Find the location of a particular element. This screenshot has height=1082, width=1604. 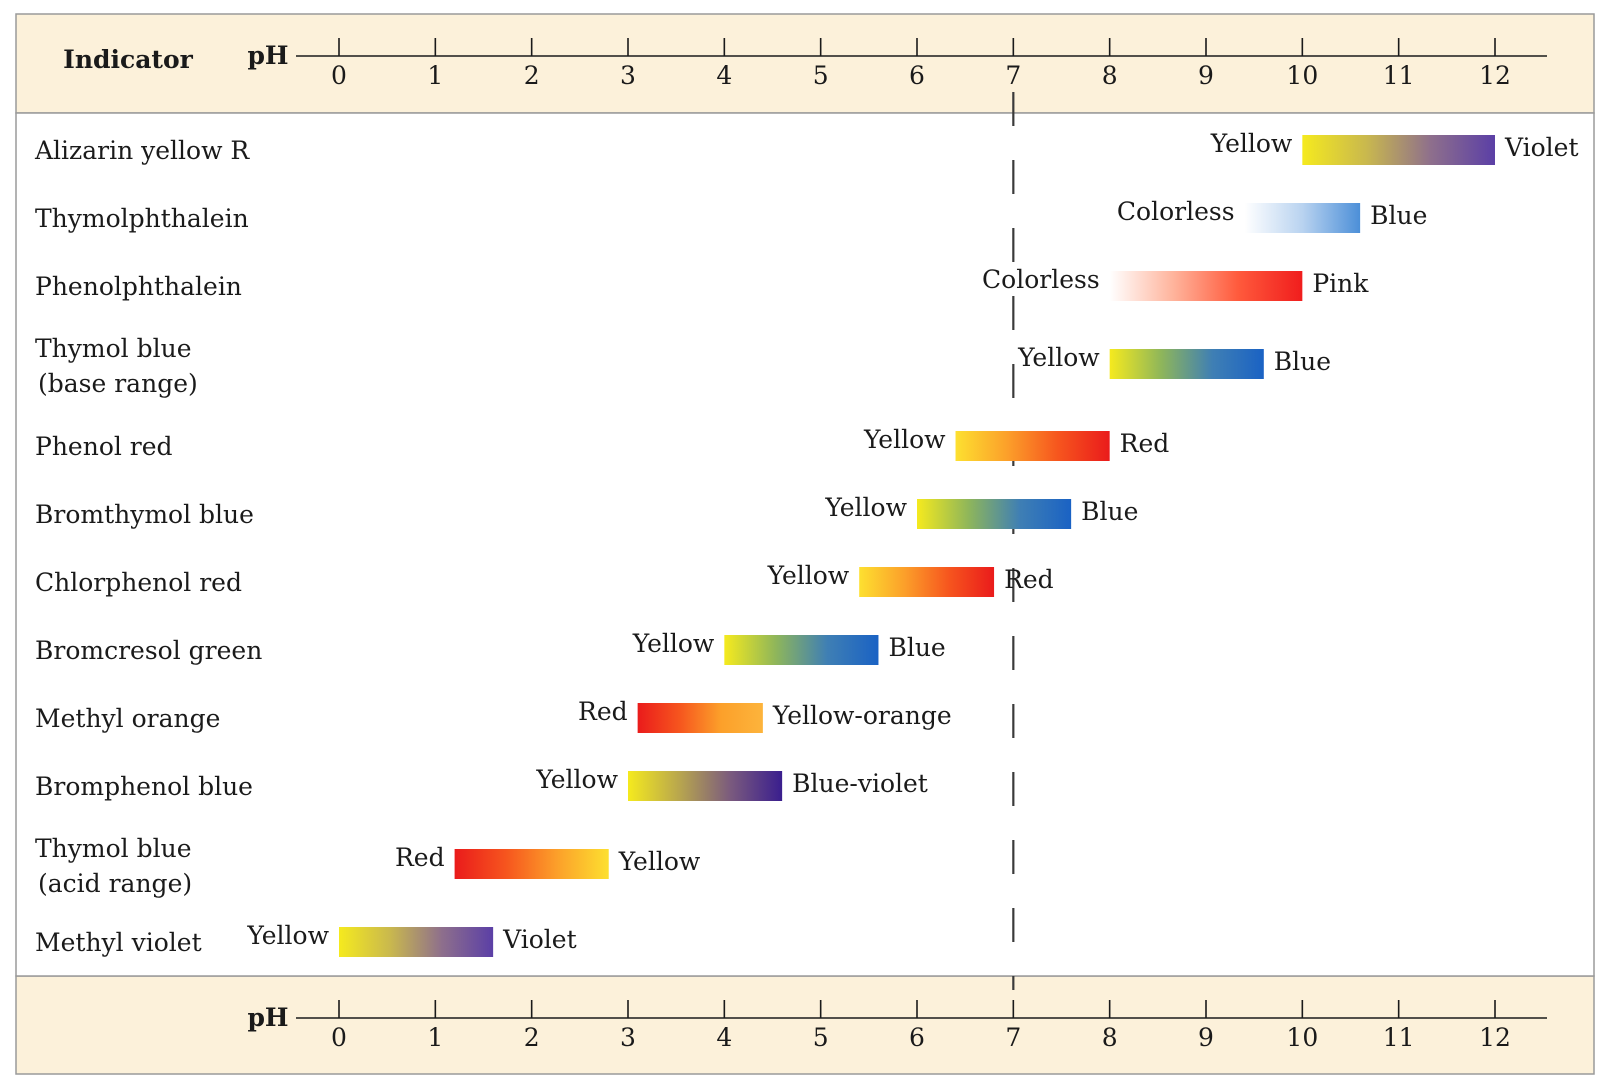

bottom-tick-label-5: 5 is located at coordinates (821, 1037).